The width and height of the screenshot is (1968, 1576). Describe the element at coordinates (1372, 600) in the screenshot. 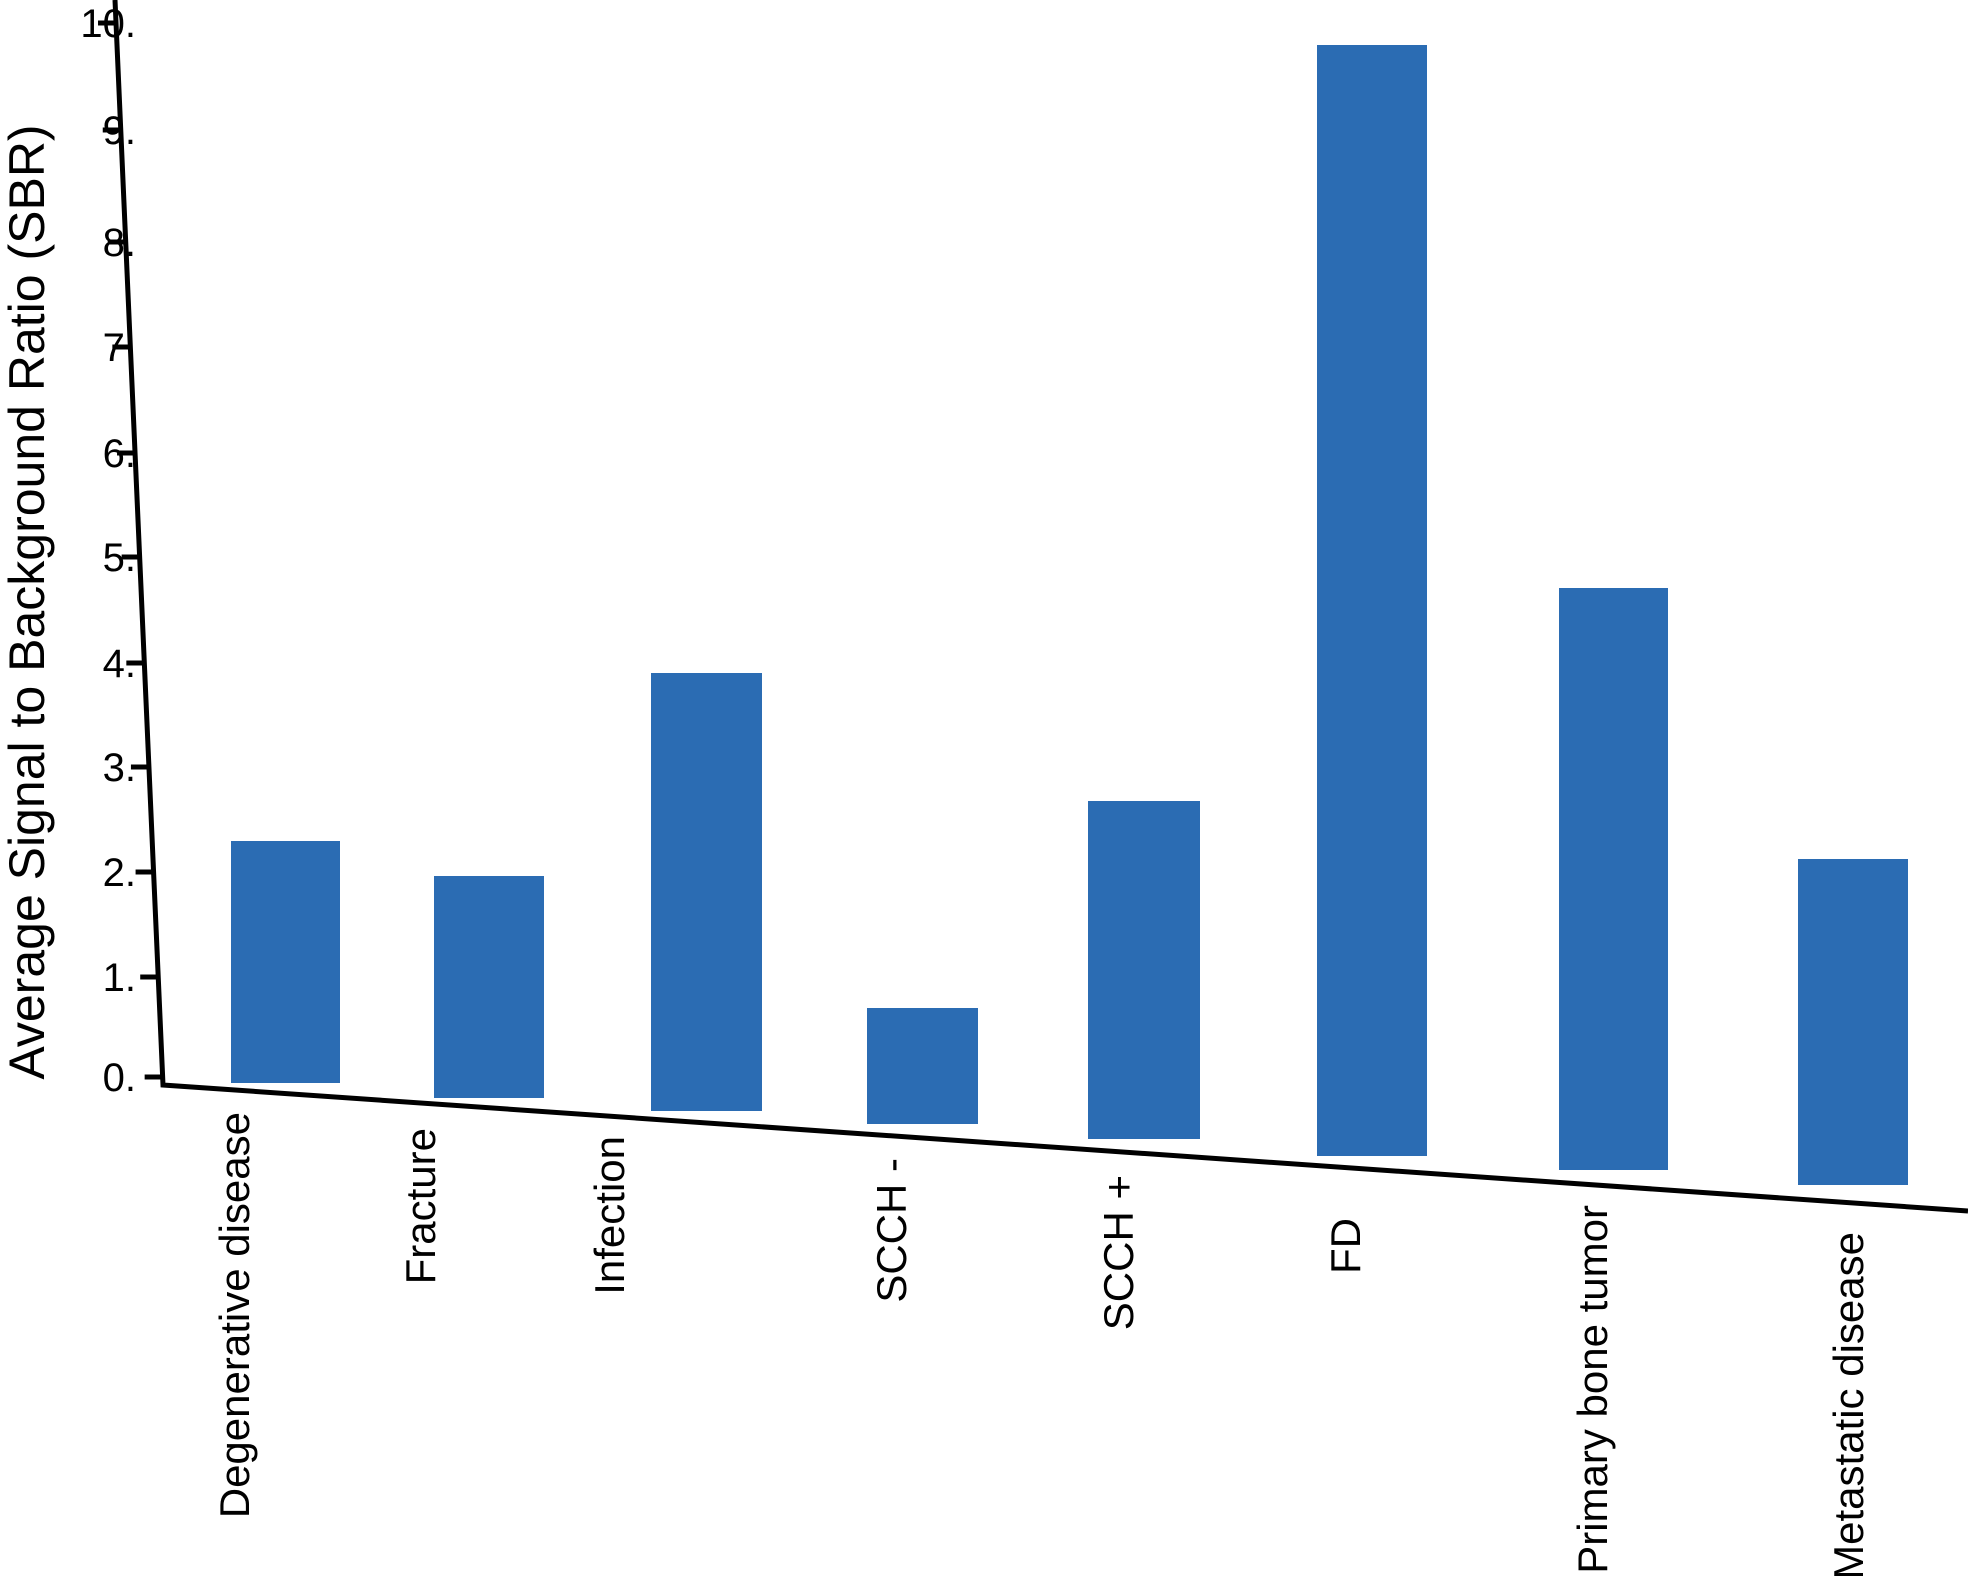

I see `bar-fd` at that location.